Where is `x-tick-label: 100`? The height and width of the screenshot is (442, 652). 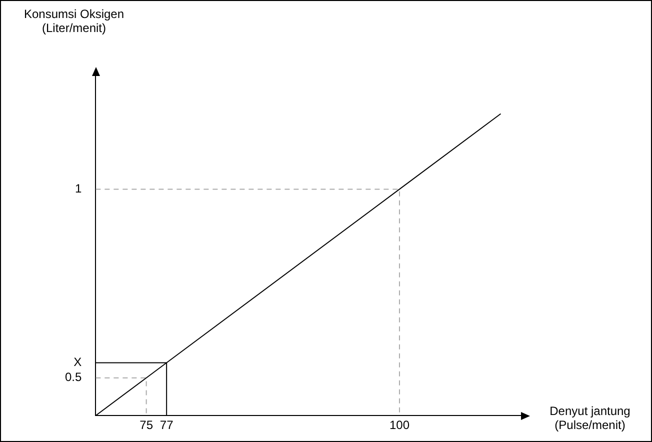
x-tick-label: 100 is located at coordinates (399, 425).